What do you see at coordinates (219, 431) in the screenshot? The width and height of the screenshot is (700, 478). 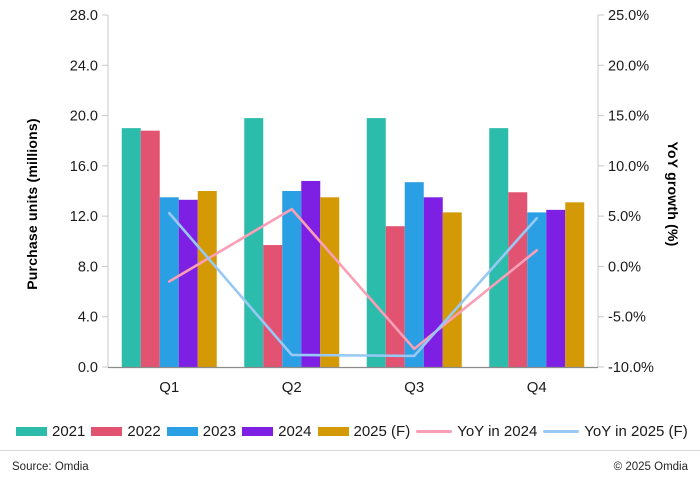 I see `legend-label: 2023` at bounding box center [219, 431].